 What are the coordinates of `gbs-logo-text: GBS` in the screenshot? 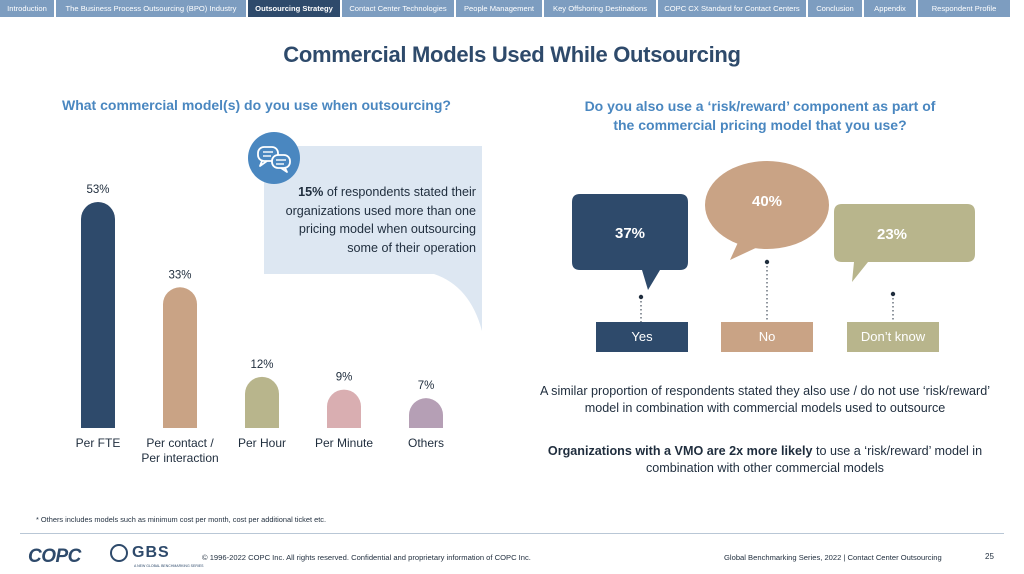 It's located at (151, 552).